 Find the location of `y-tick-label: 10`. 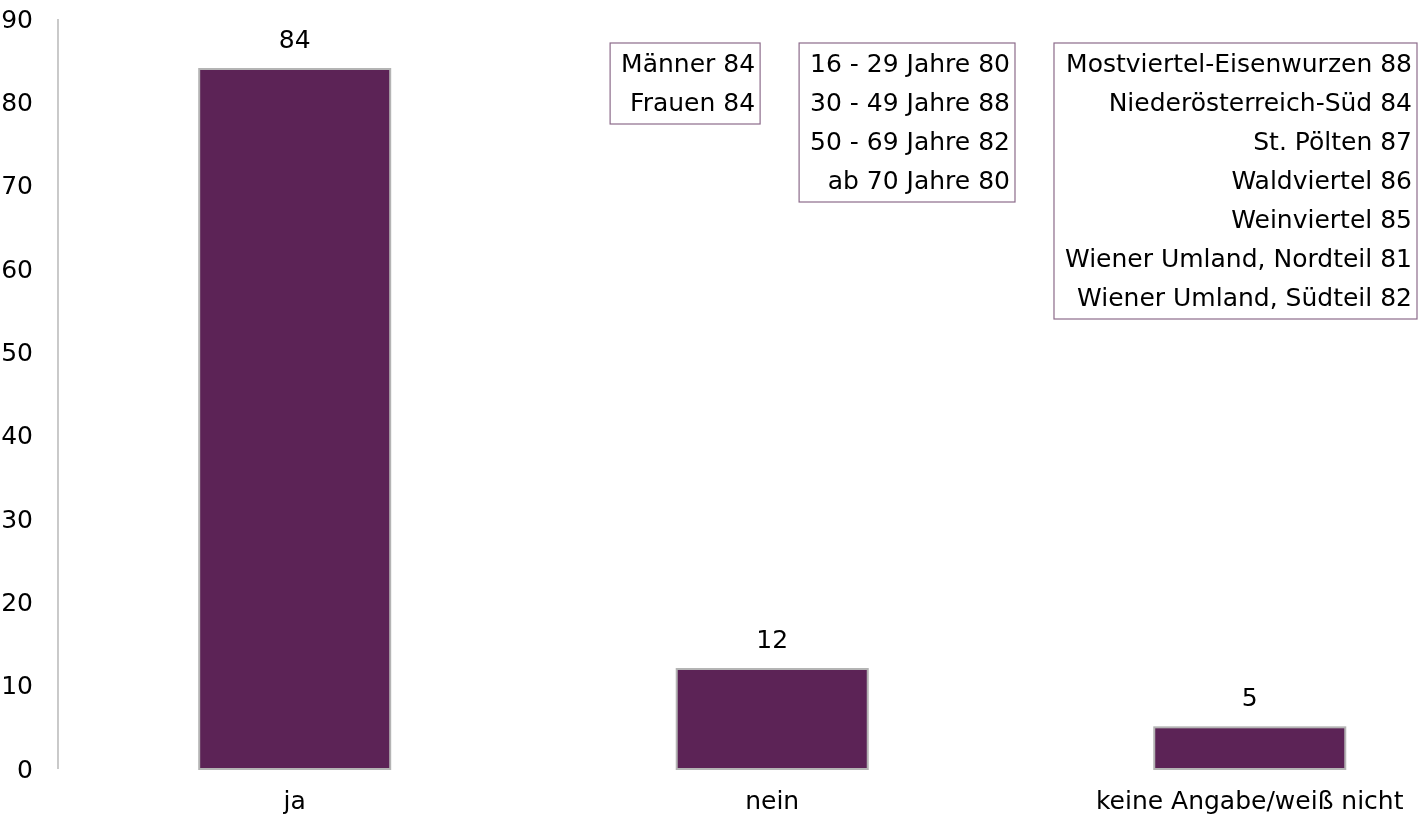

y-tick-label: 10 is located at coordinates (17, 686).